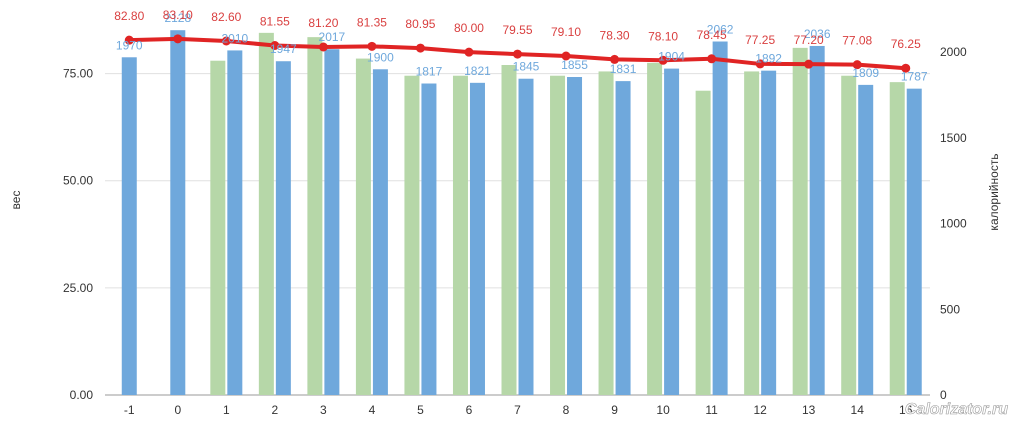 The width and height of the screenshot is (1024, 424). What do you see at coordinates (469, 28) in the screenshot?
I see `weight-line-label: 80.00` at bounding box center [469, 28].